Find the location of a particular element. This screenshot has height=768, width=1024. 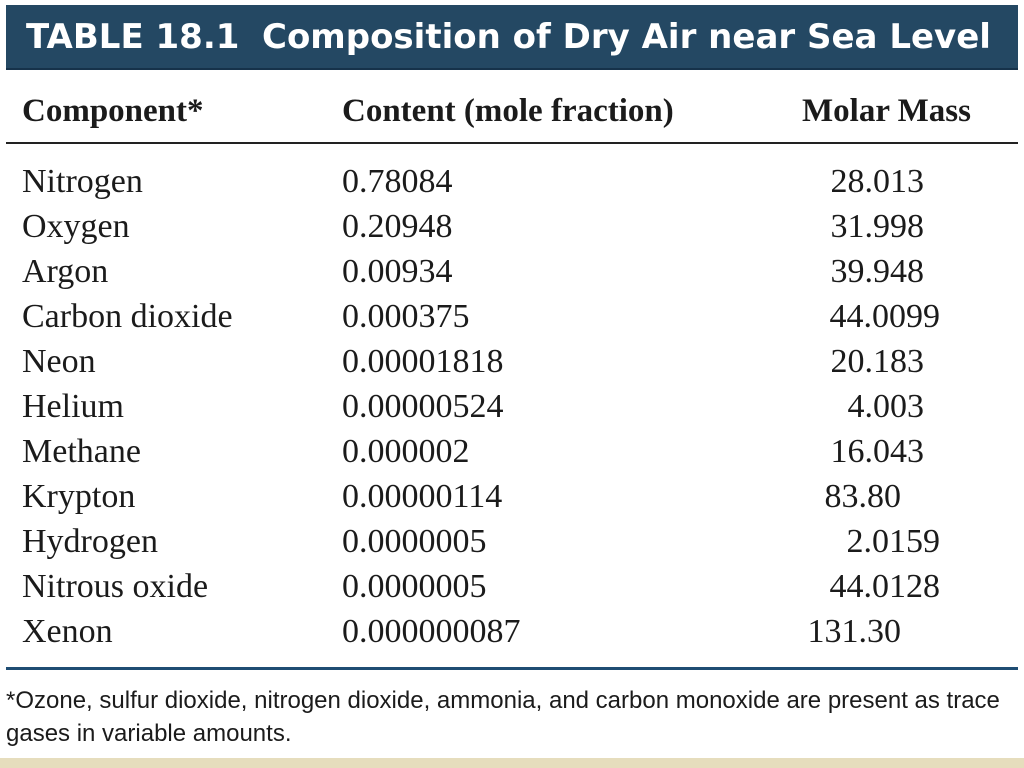

component-cell: Argon is located at coordinates (65, 271).